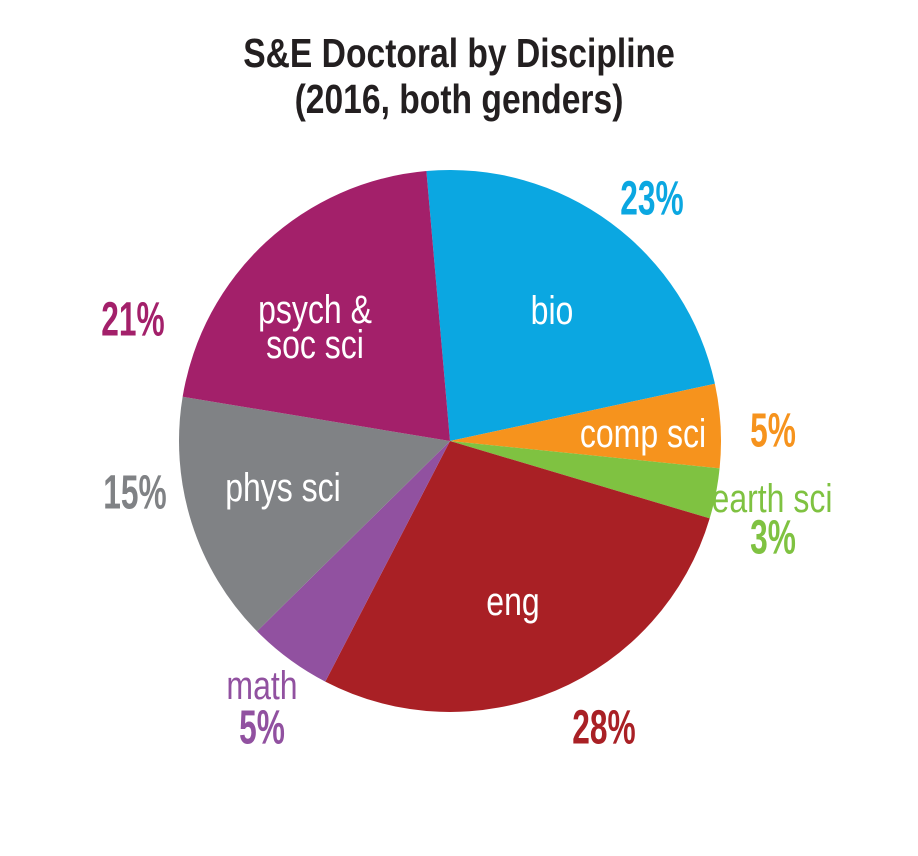 The image size is (918, 856). I want to click on slice-label-psych-soc-sci: psych &, so click(315, 308).